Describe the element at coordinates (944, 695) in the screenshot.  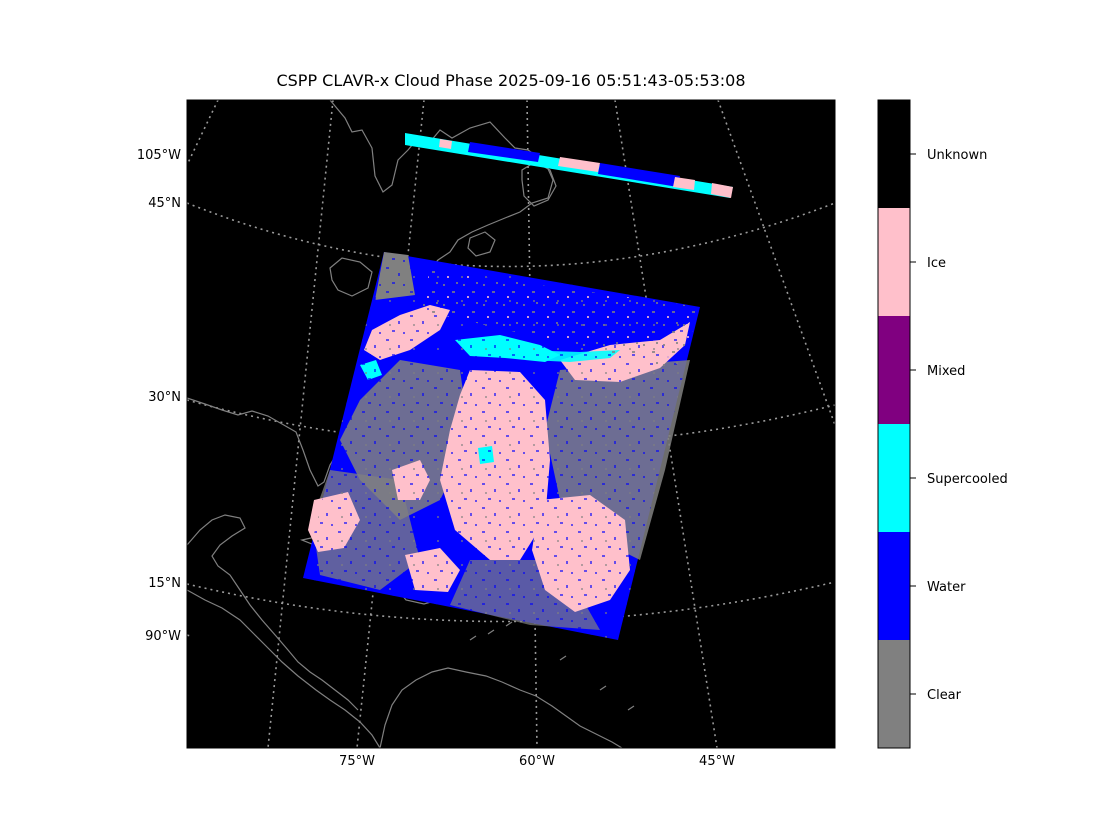
I see `colorbar-label-clear: Clear` at that location.